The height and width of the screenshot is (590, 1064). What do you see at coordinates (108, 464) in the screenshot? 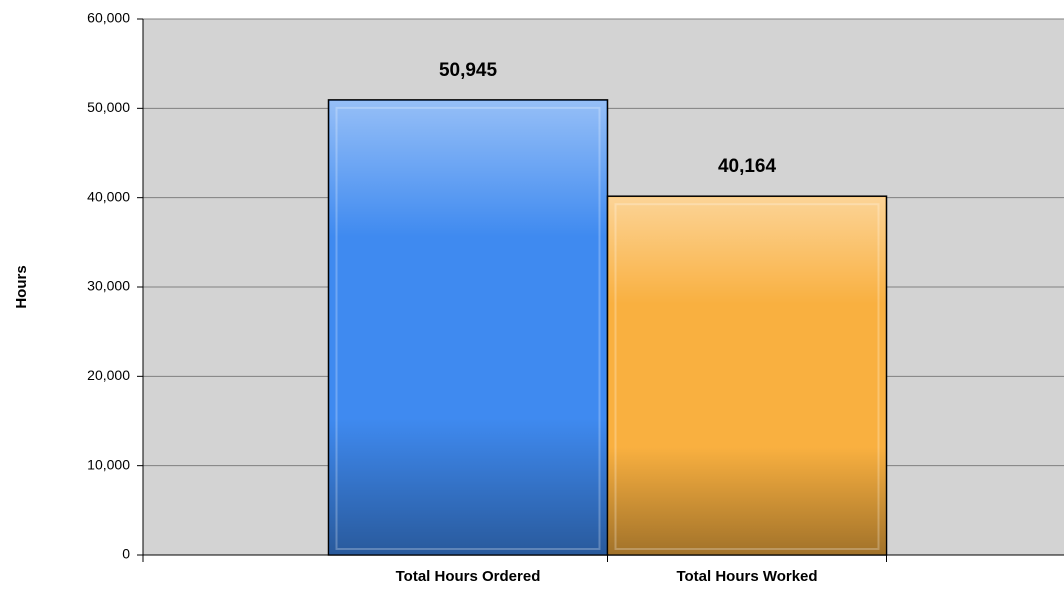
I see `y-tick-label: 10,000` at bounding box center [108, 464].